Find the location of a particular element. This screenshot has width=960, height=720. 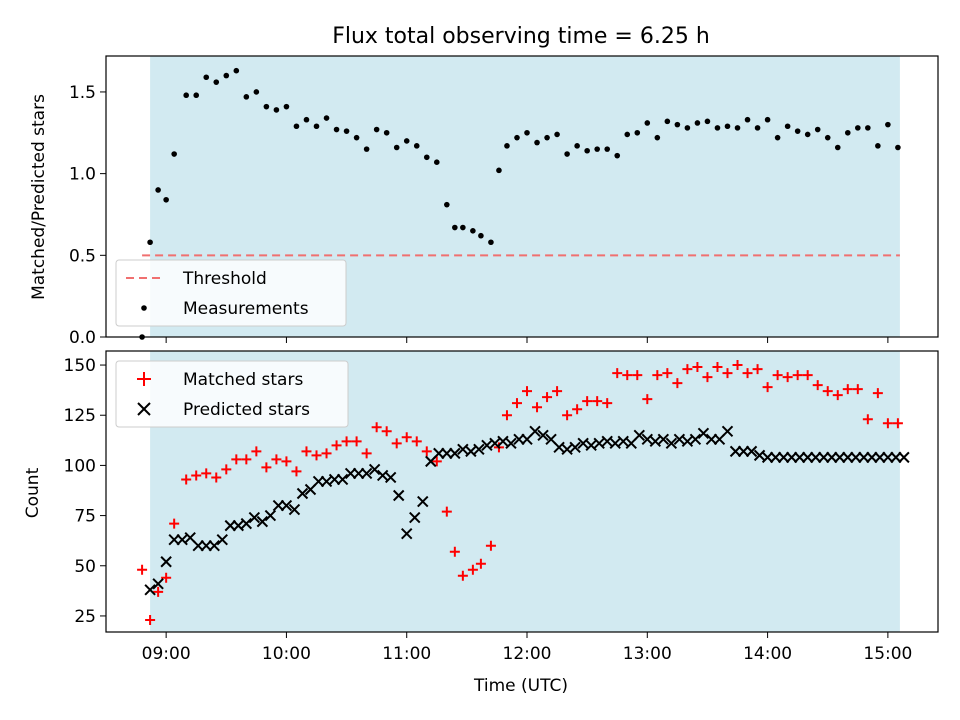

x-tick-label: 13:00 is located at coordinates (647, 654).